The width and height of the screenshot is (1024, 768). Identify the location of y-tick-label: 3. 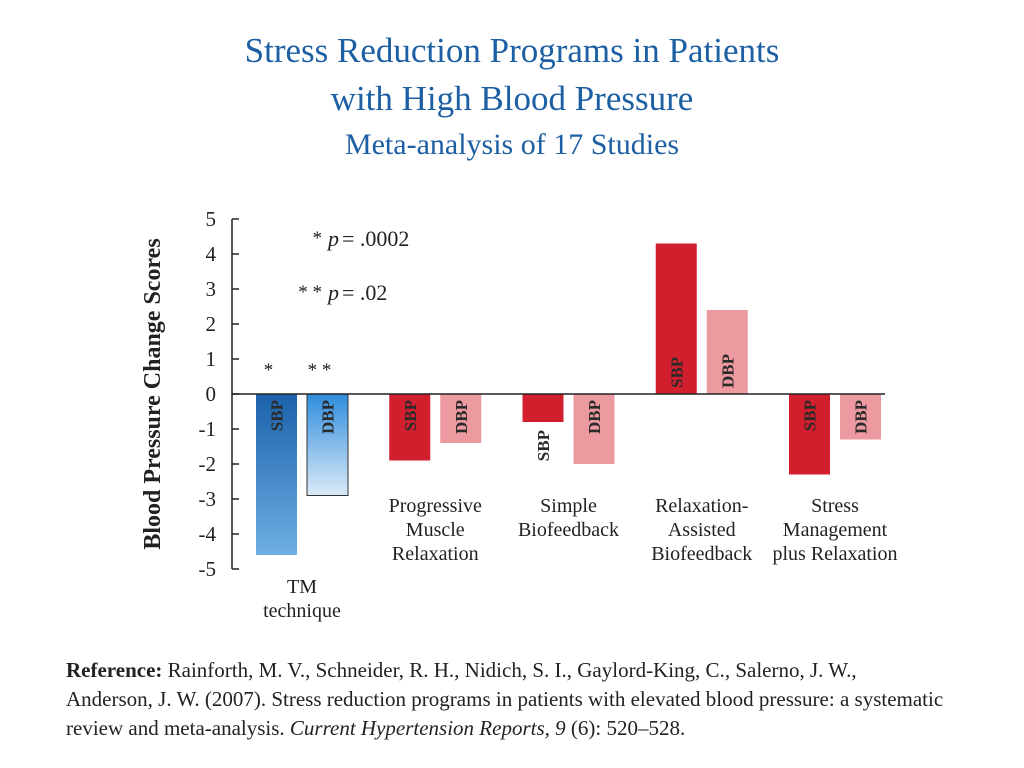
(211, 289).